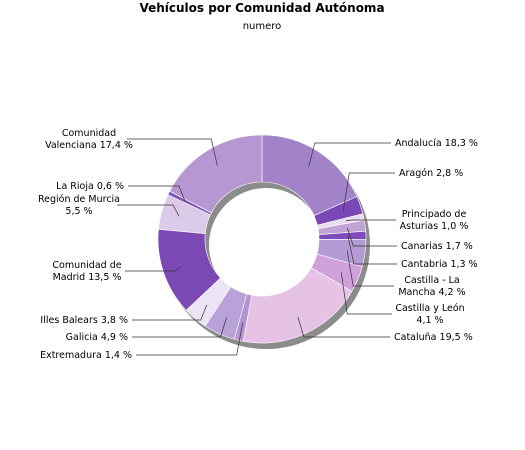 Image resolution: width=525 pixels, height=450 pixels. I want to click on leader-line-andalucia, so click(349, 154).